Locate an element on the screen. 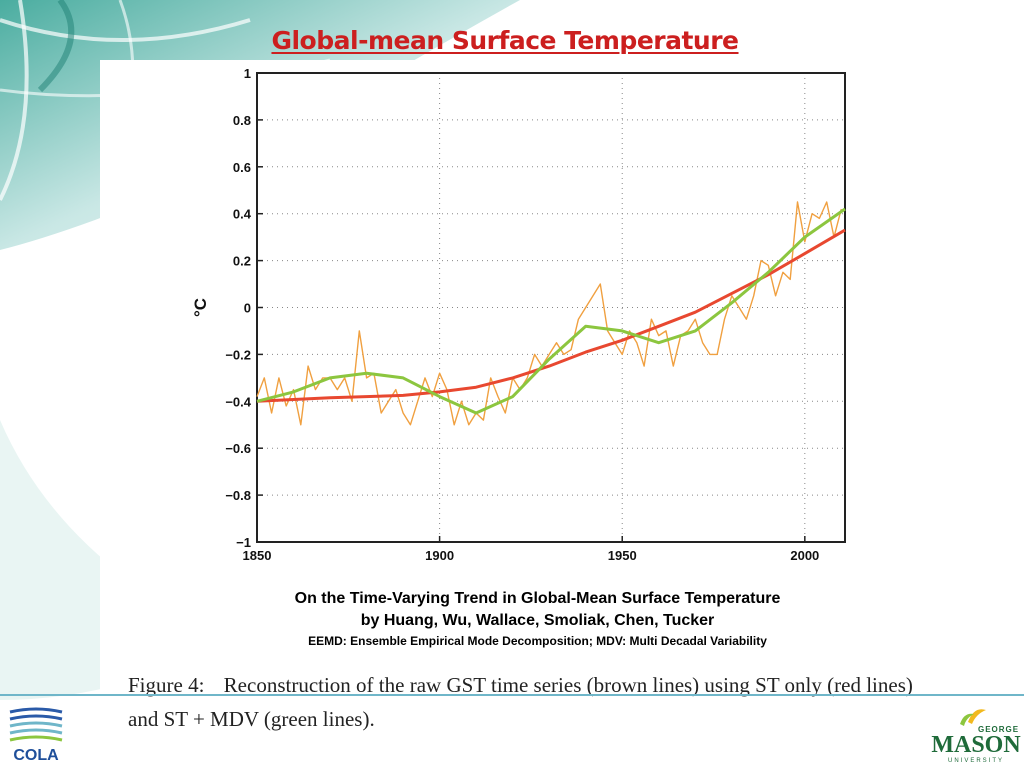 The width and height of the screenshot is (1024, 768). cola-logo-text: COLA is located at coordinates (36, 755).